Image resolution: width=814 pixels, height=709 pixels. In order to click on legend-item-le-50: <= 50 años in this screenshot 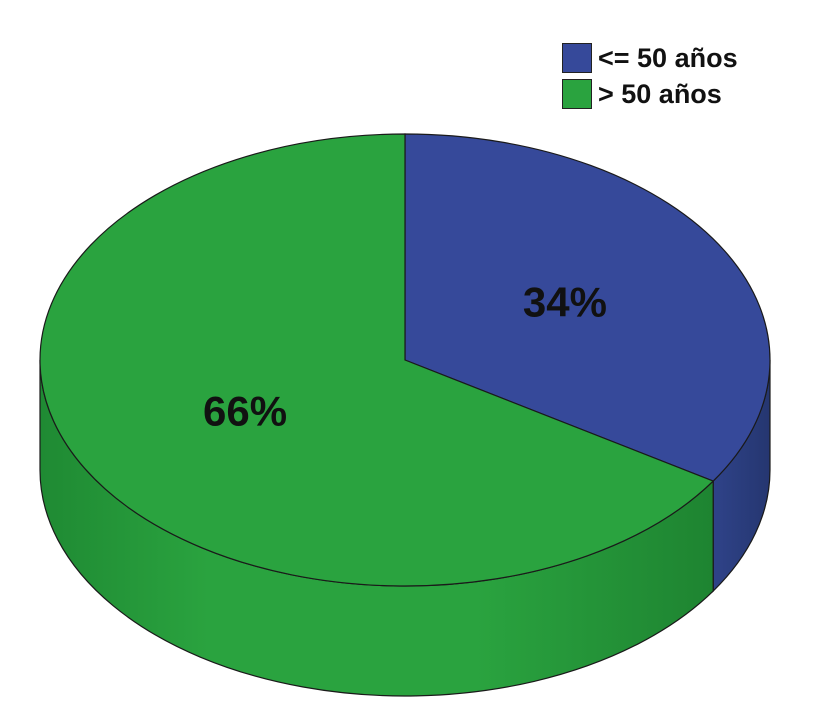, I will do `click(650, 58)`.